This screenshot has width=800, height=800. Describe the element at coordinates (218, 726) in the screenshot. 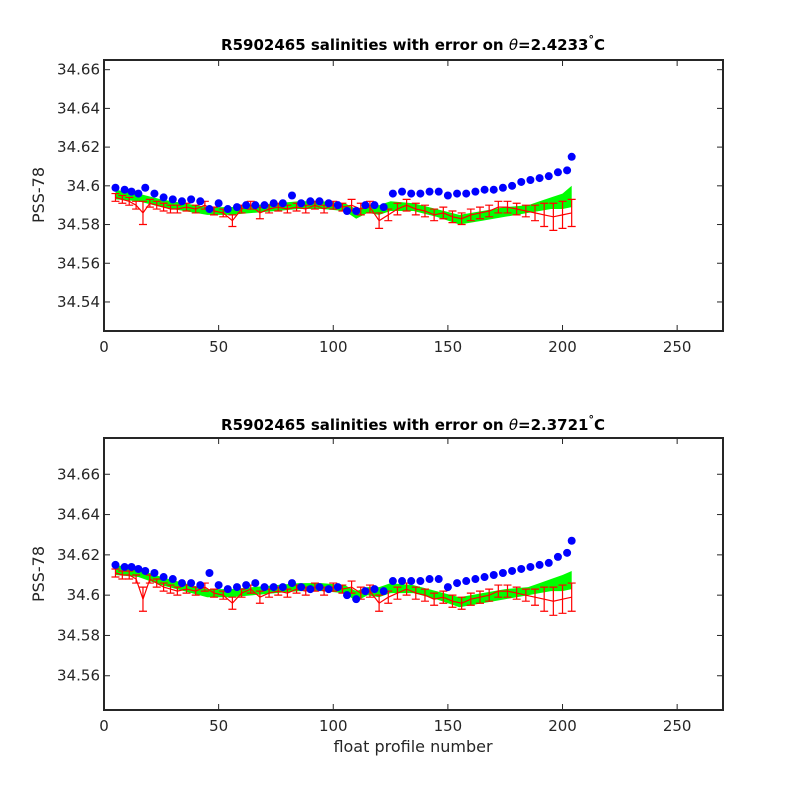

I see `x-tick-label: 50` at that location.